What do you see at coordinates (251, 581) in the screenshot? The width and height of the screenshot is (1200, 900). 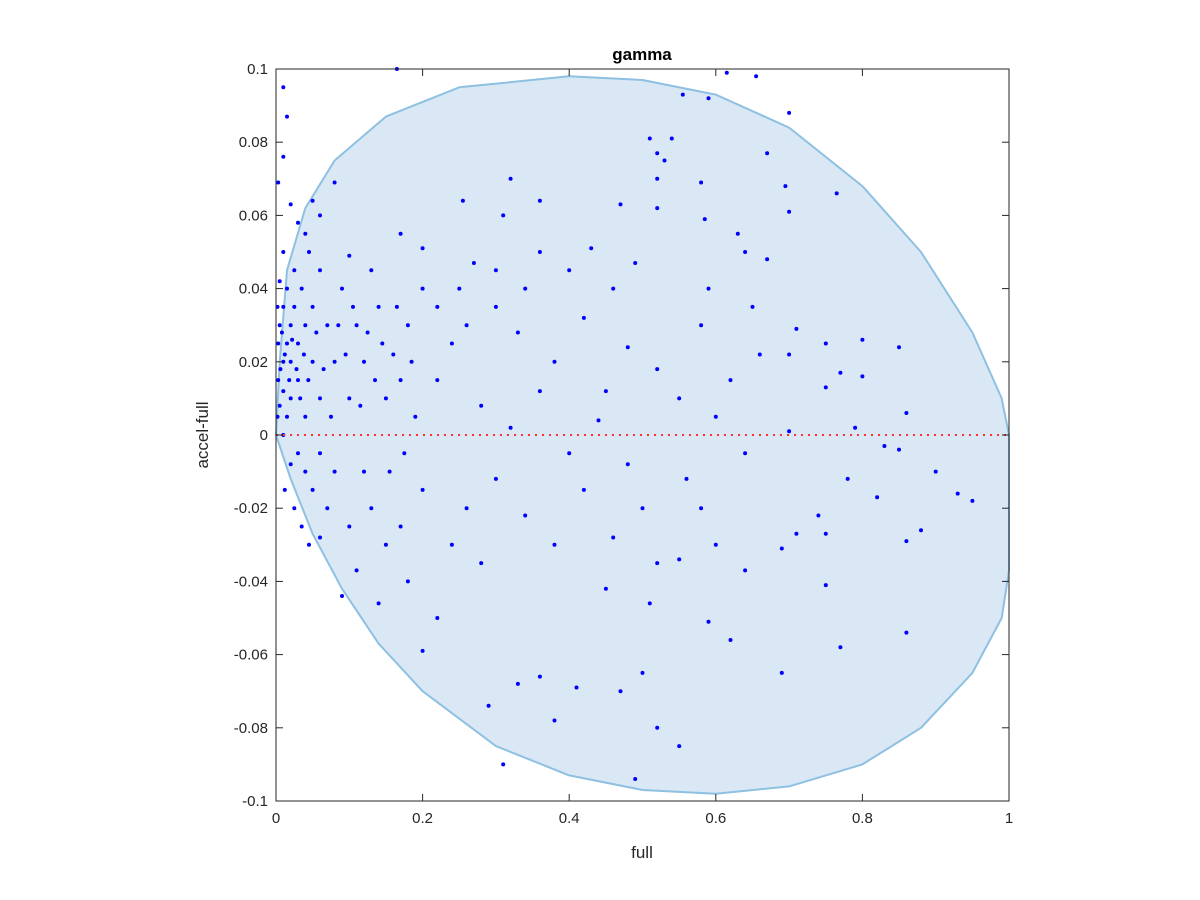 I see `y-tick-label: -0.04` at bounding box center [251, 581].